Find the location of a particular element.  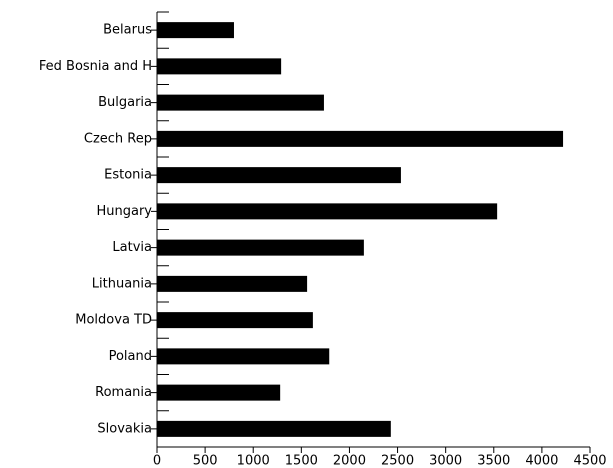

x-tick-label: 1000 is located at coordinates (253, 461).